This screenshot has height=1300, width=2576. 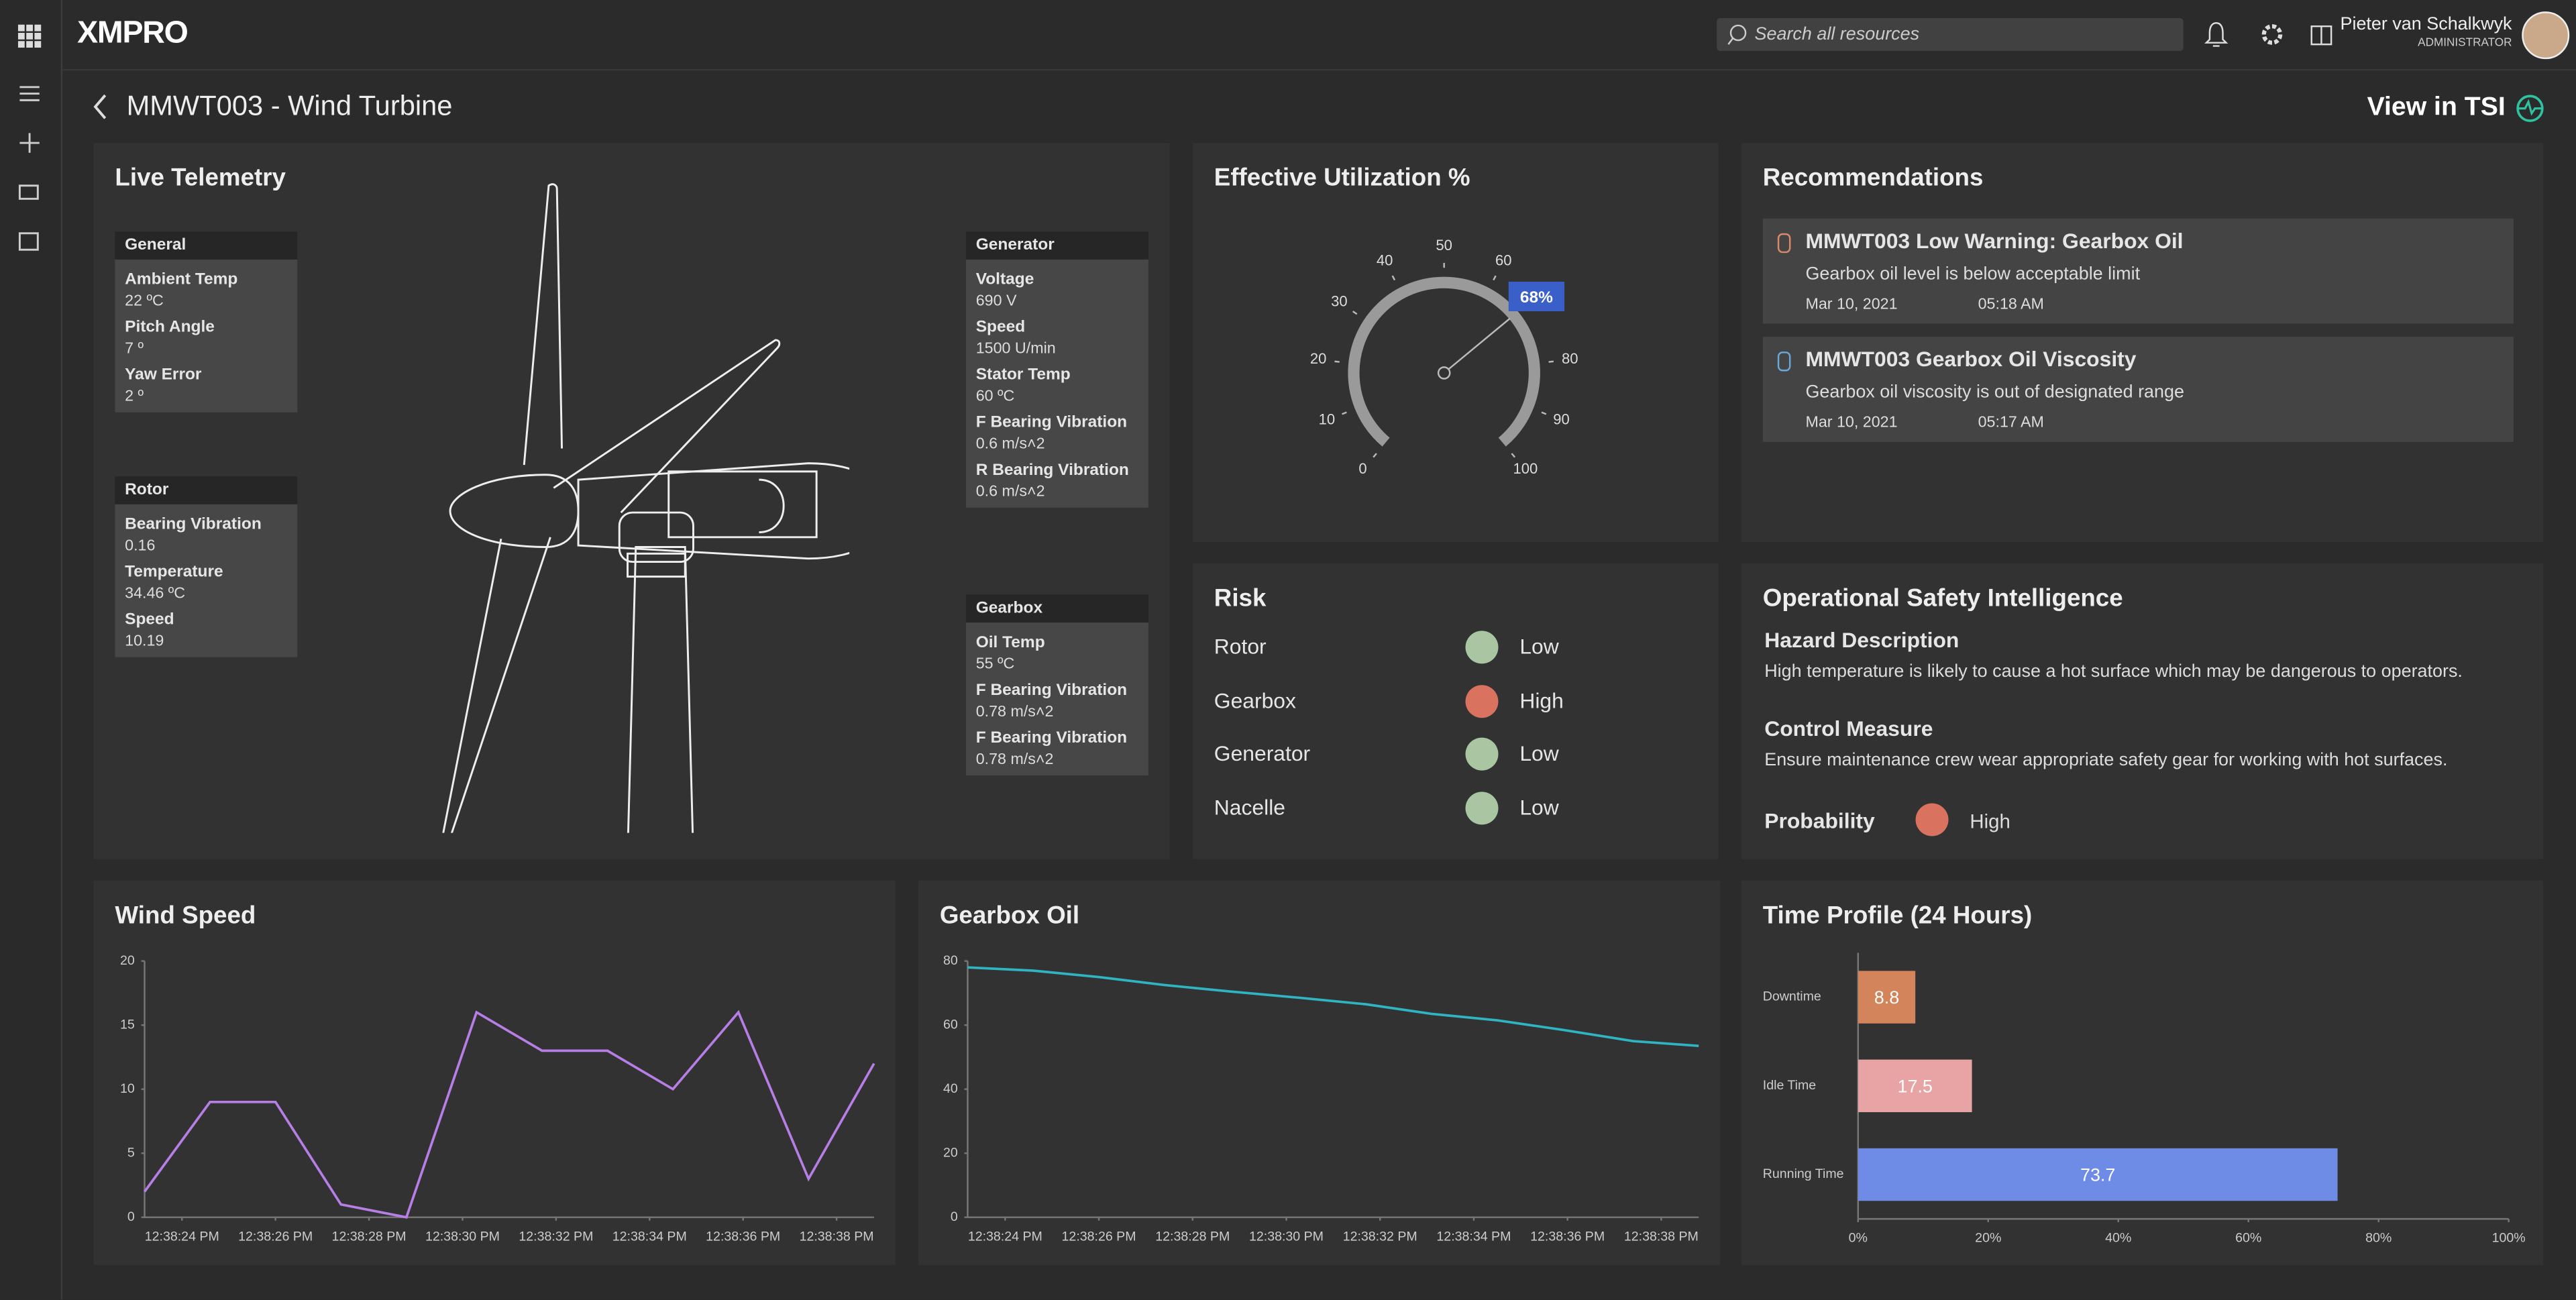 I want to click on item-label: R Bearing Vibration, so click(x=1052, y=471).